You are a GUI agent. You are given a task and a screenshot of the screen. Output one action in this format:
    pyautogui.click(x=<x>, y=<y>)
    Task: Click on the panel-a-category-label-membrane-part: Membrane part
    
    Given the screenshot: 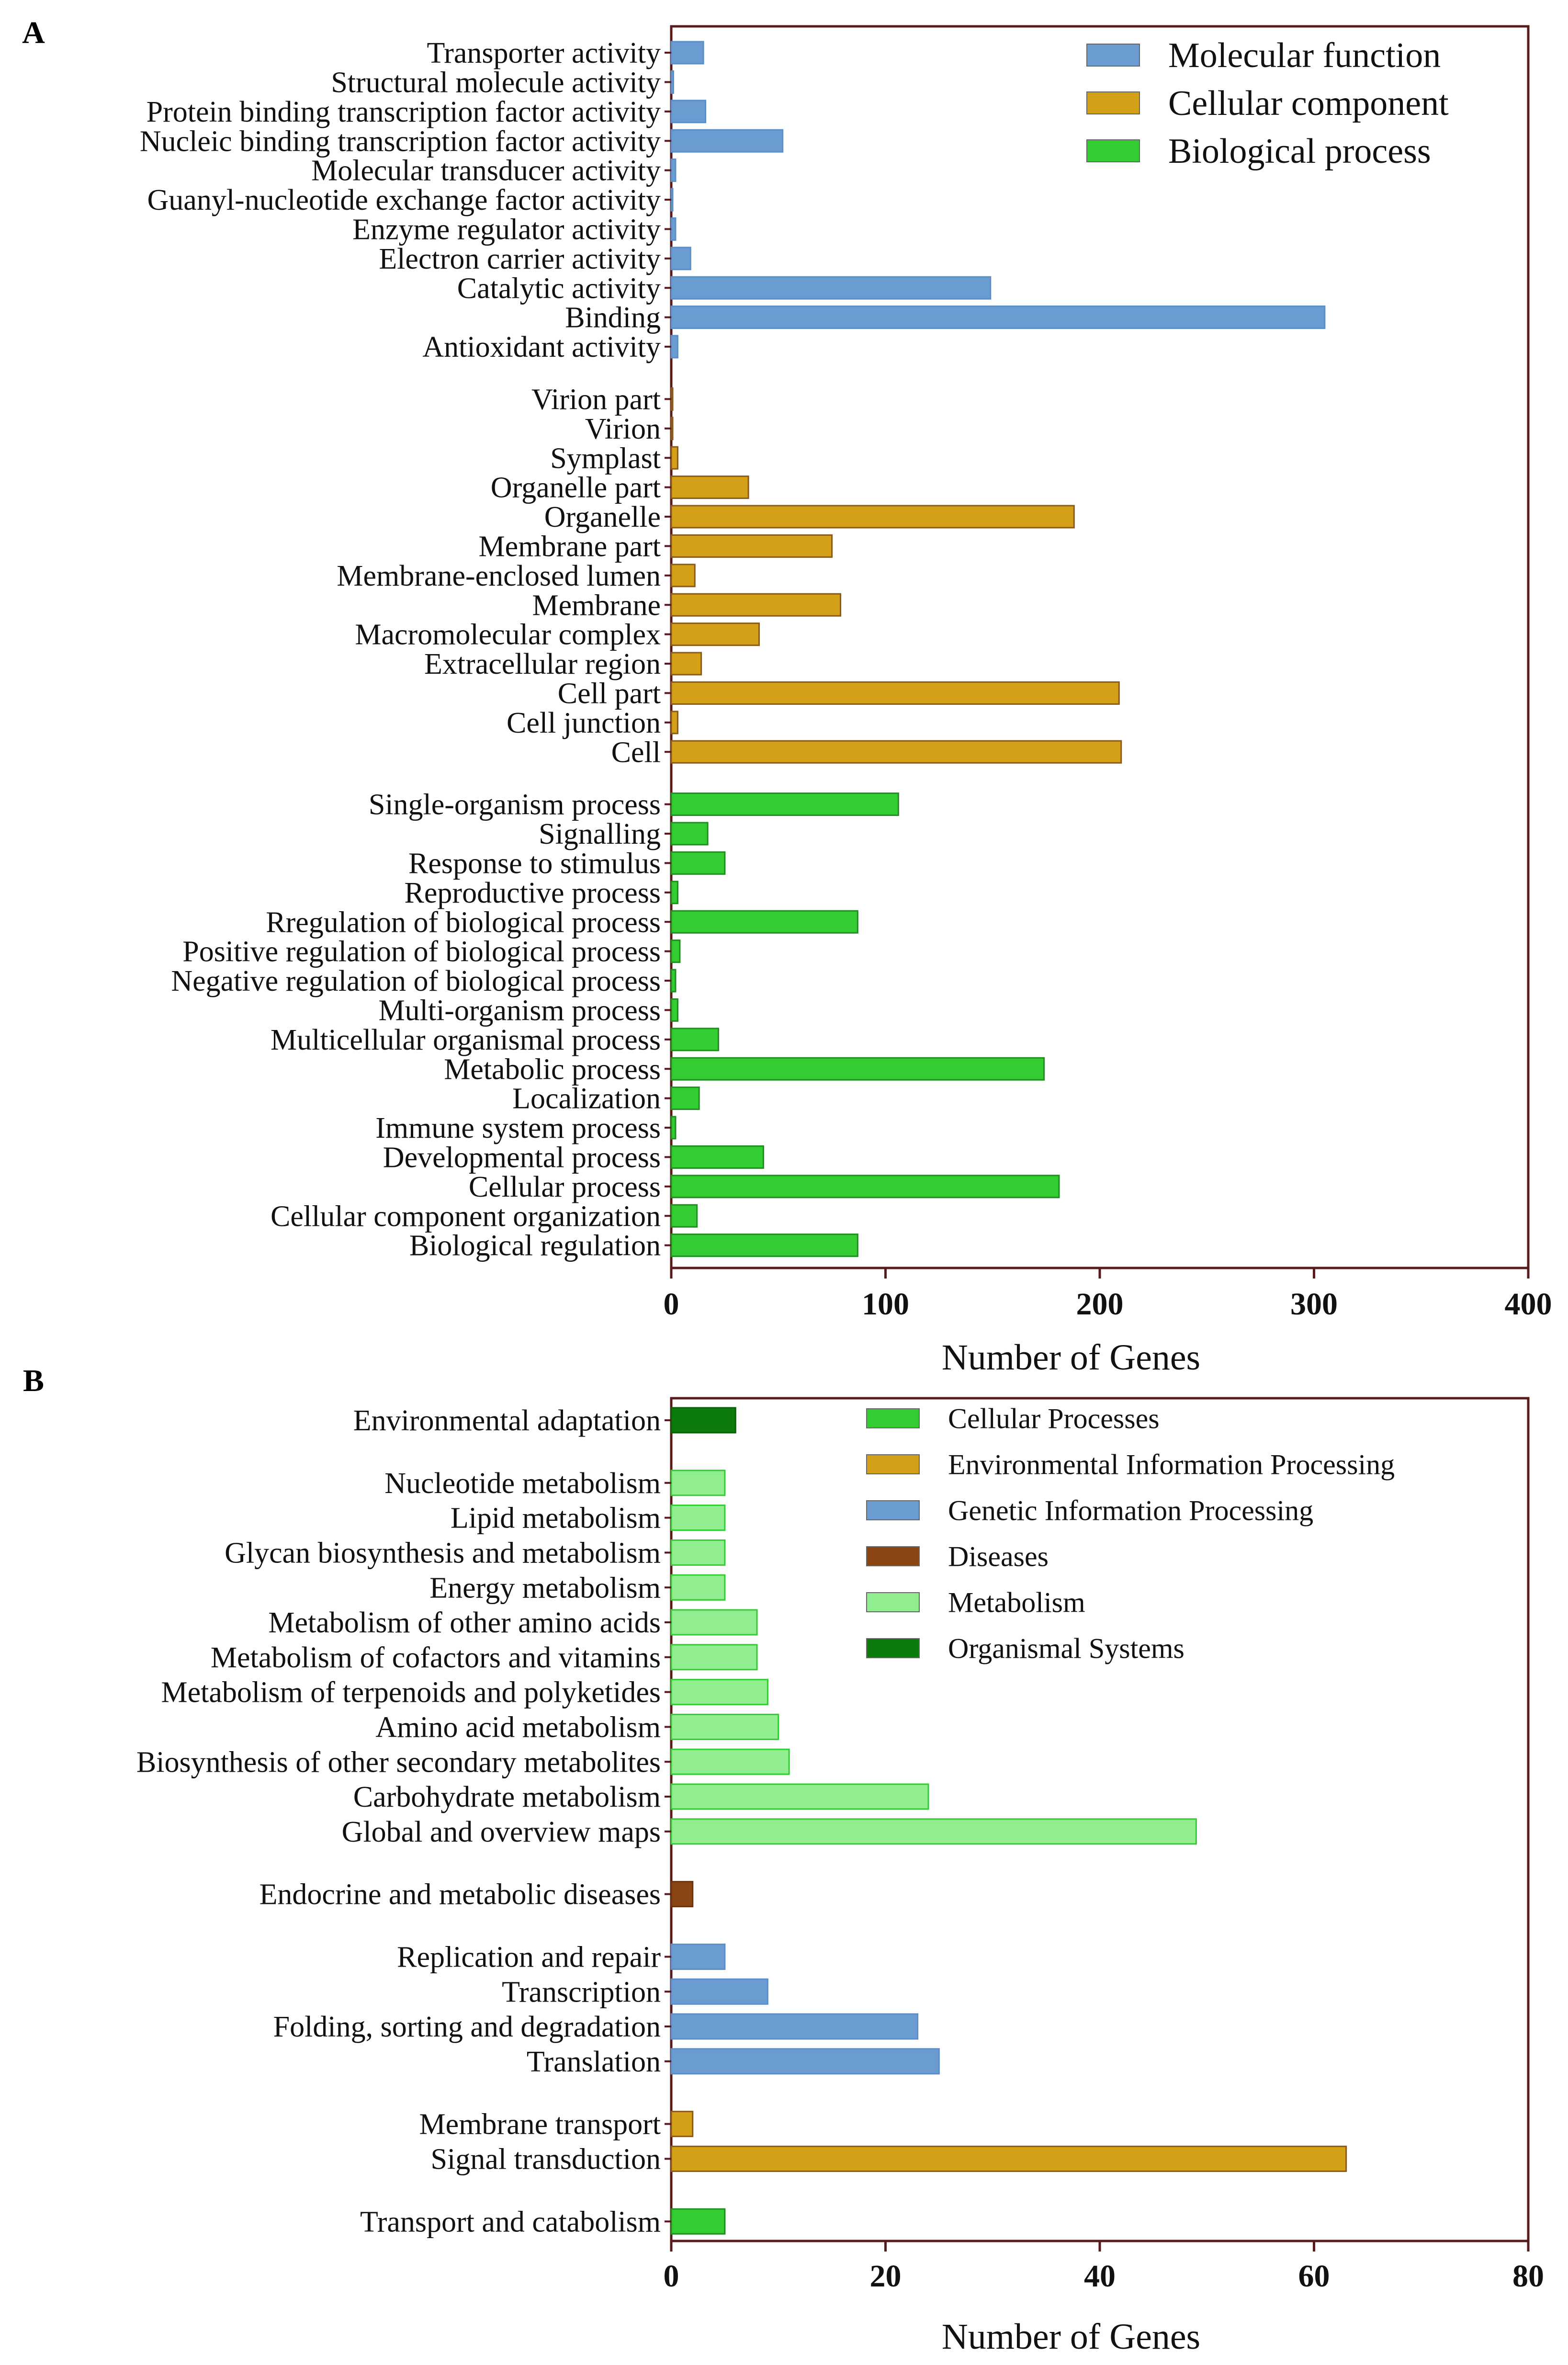 What is the action you would take?
    pyautogui.click(x=570, y=546)
    